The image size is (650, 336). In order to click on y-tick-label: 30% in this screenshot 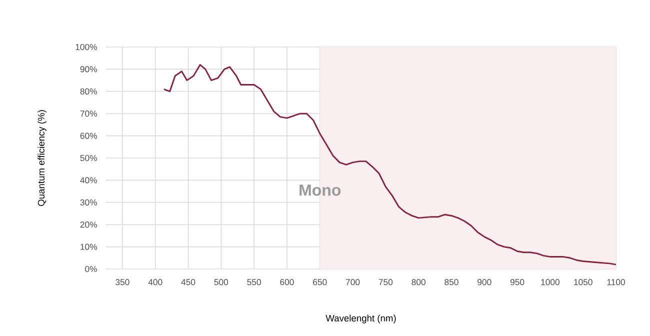, I will do `click(88, 202)`.